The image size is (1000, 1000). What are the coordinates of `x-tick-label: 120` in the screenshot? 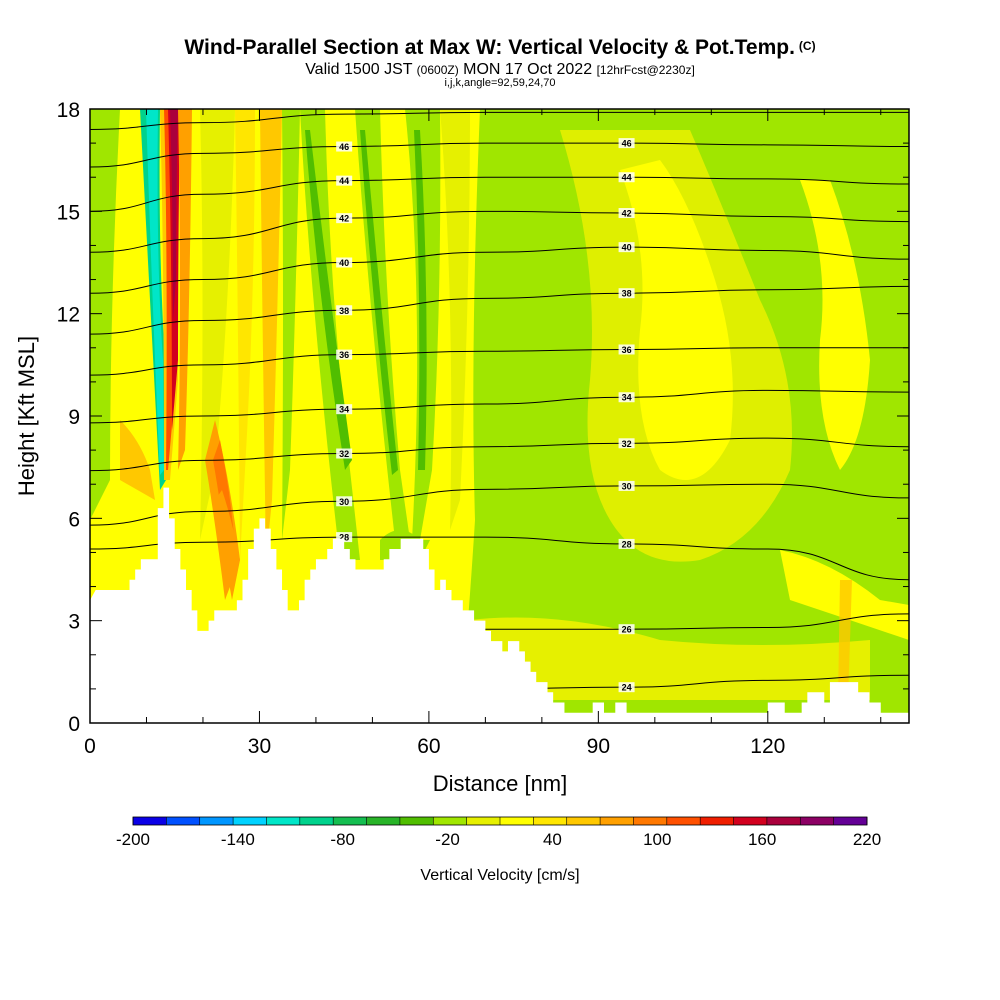 It's located at (767, 746).